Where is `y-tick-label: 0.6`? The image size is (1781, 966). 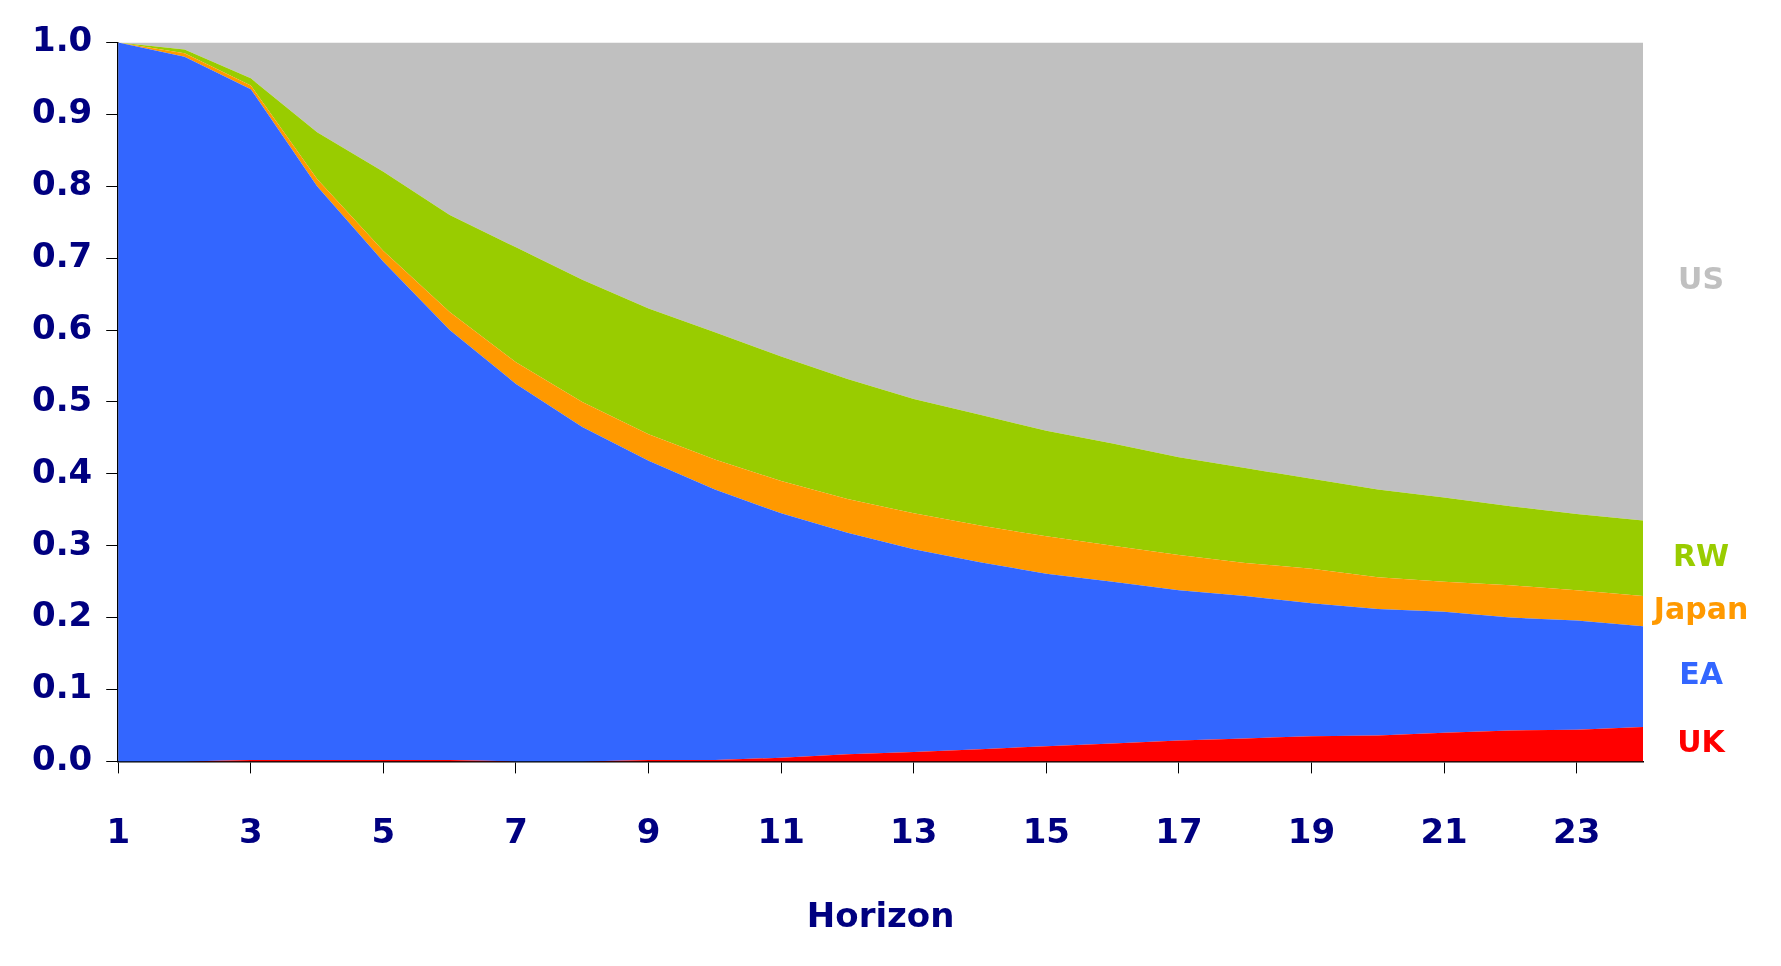
y-tick-label: 0.6 is located at coordinates (62, 326).